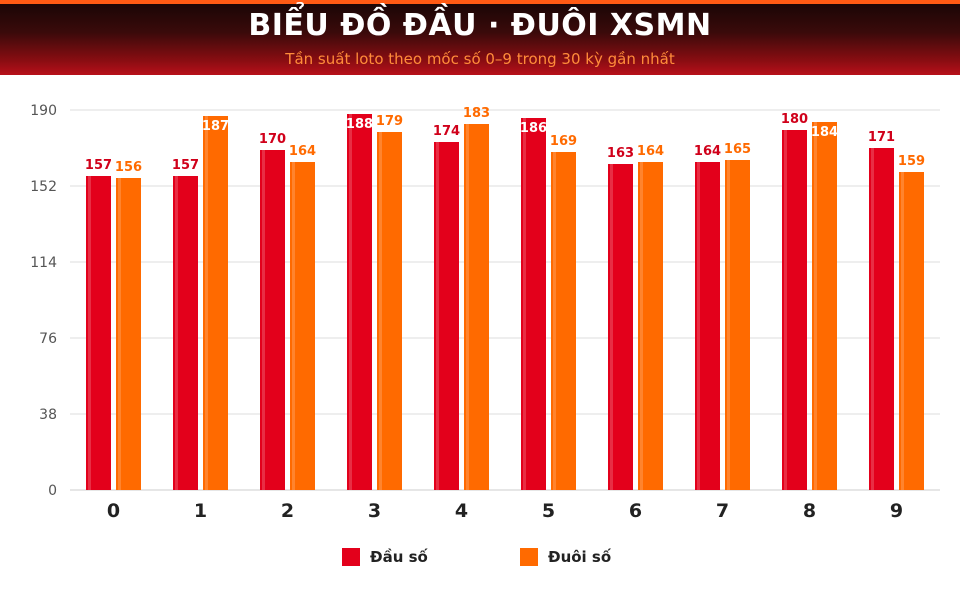  I want to click on data-label-dau-5: 186, so click(533, 128).